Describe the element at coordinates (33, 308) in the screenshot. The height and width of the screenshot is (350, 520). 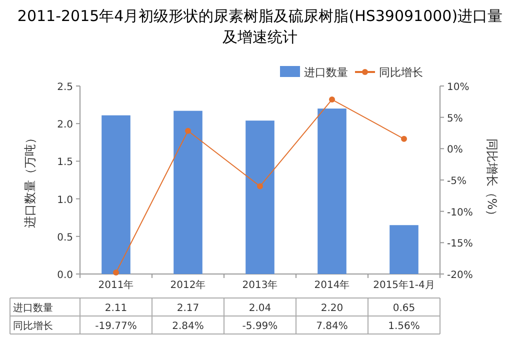
I see `text: 进口数量` at that location.